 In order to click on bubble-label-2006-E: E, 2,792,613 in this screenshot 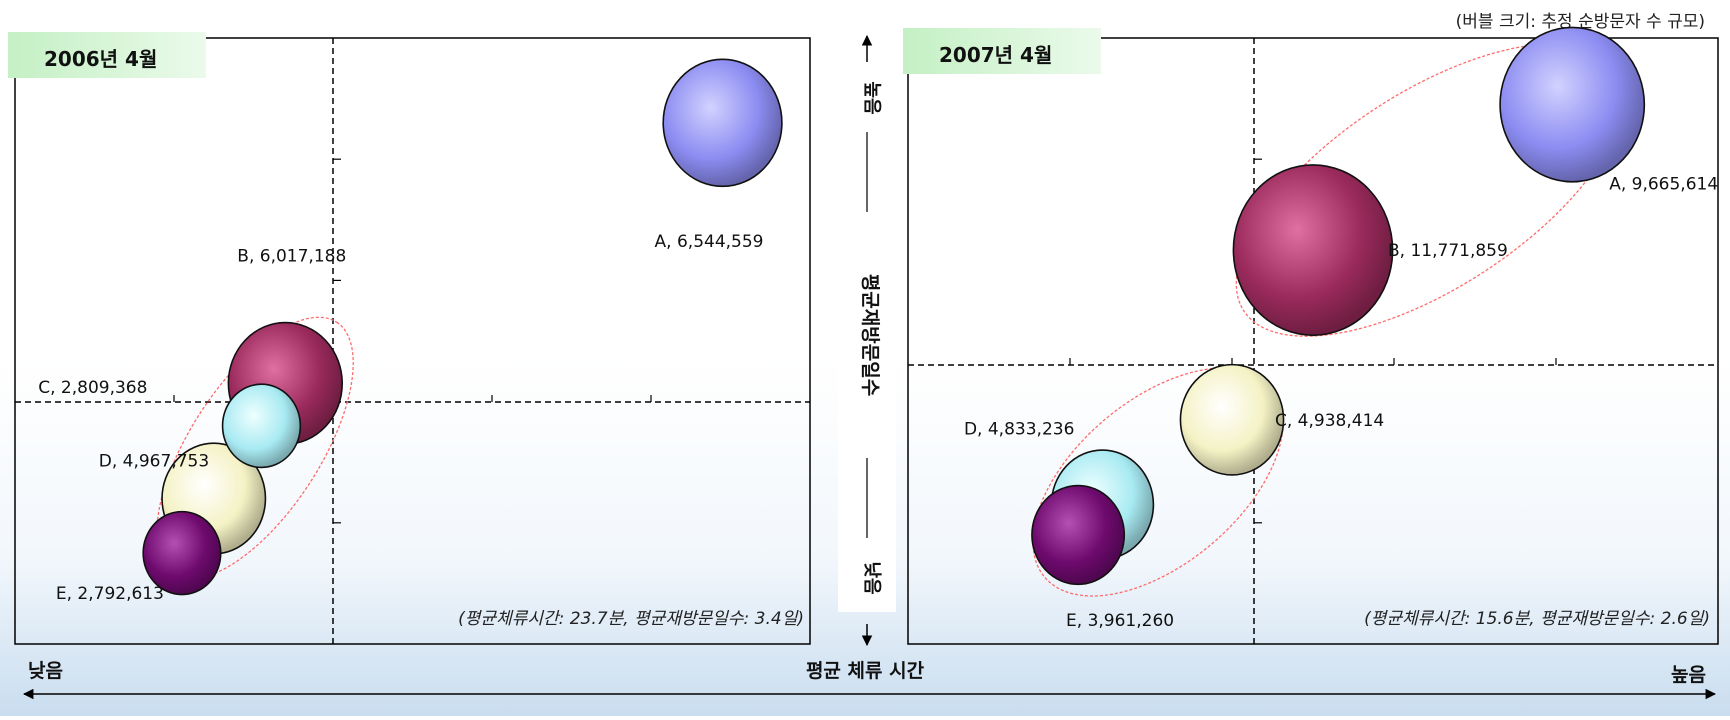, I will do `click(110, 594)`.